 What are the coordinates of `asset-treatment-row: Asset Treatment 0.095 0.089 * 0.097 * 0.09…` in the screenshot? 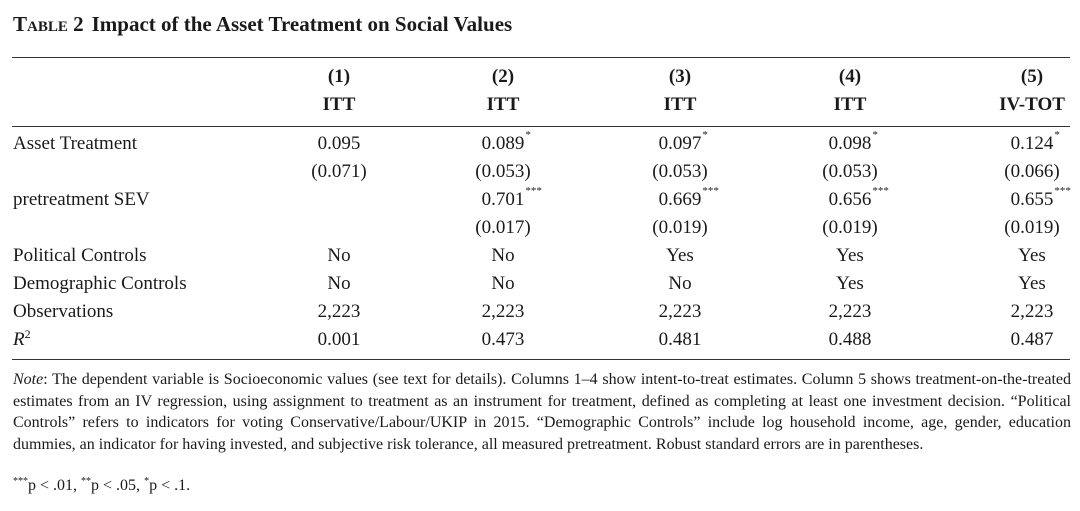 It's located at (540, 144).